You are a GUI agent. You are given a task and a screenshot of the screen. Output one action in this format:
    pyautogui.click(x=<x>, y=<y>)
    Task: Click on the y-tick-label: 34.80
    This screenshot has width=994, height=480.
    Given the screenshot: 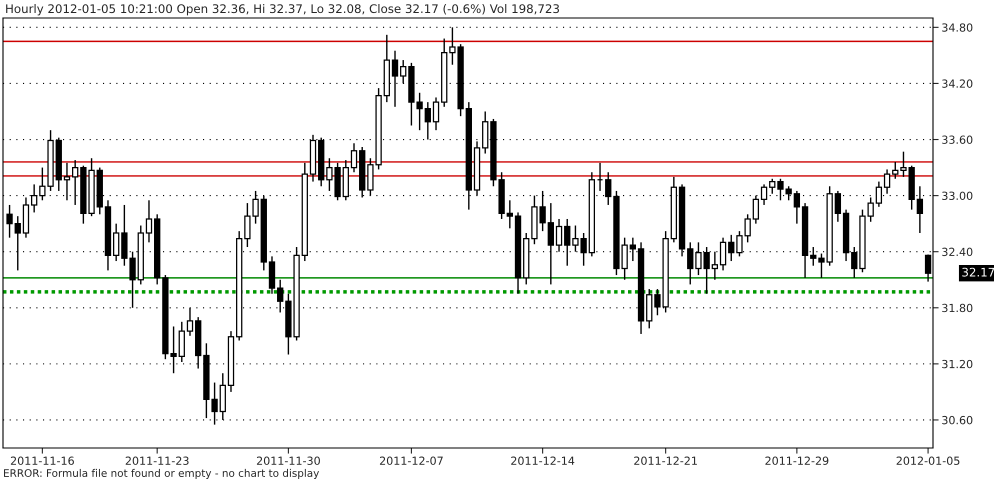 What is the action you would take?
    pyautogui.click(x=957, y=27)
    